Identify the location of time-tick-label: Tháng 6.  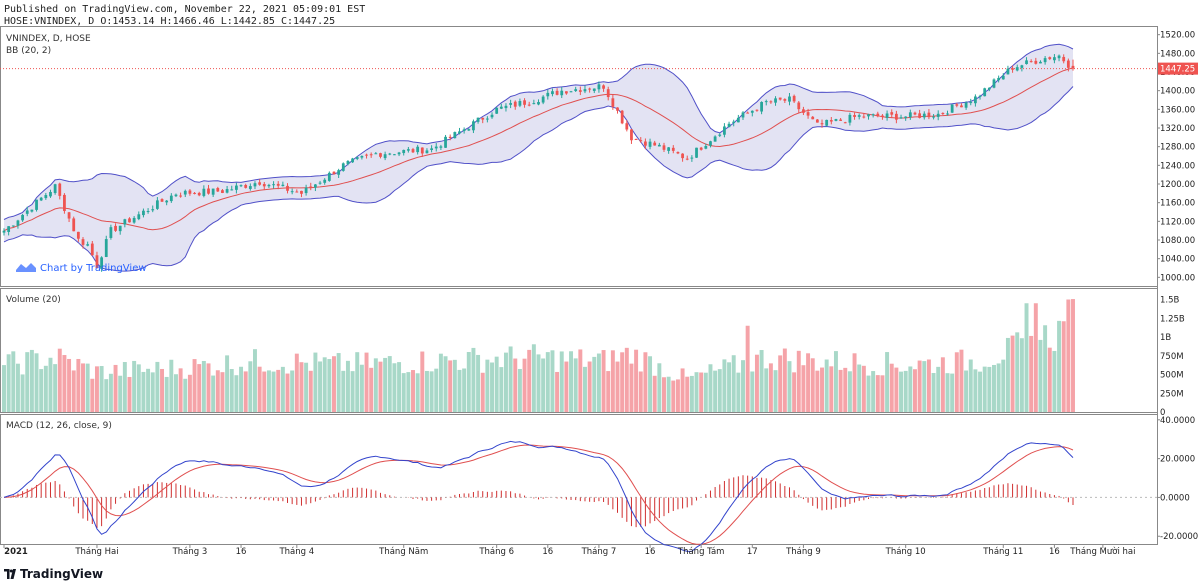
(496, 552).